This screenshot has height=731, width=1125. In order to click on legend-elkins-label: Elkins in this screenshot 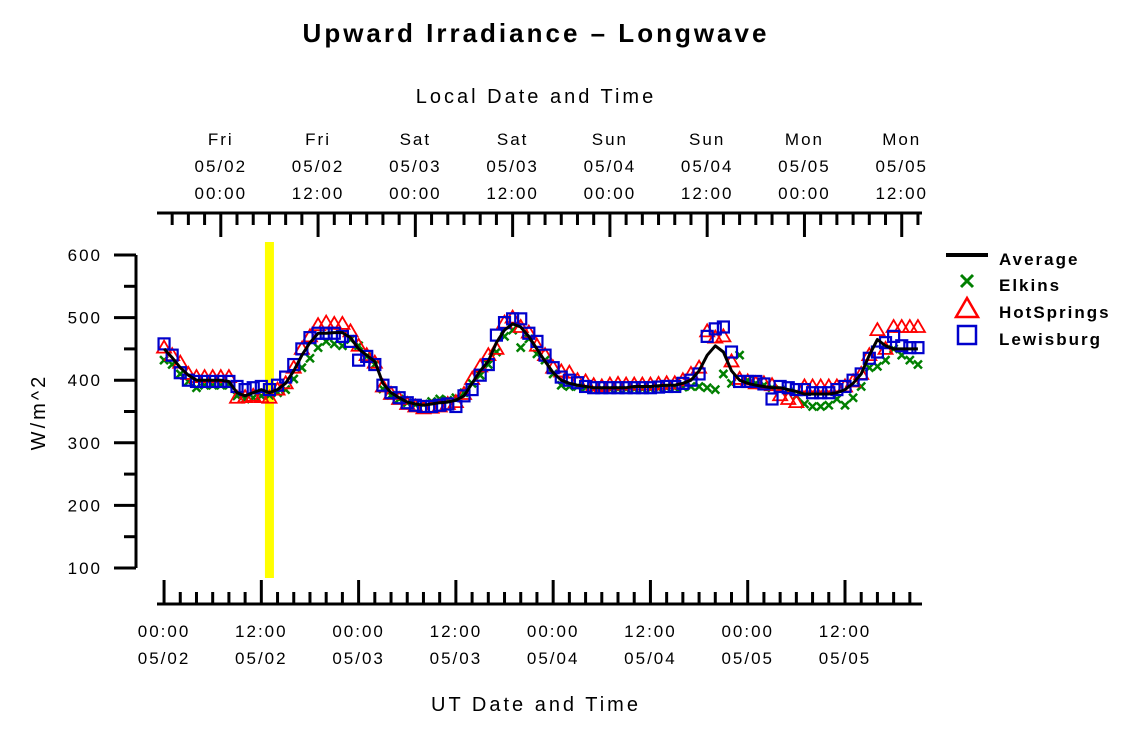, I will do `click(1030, 285)`.